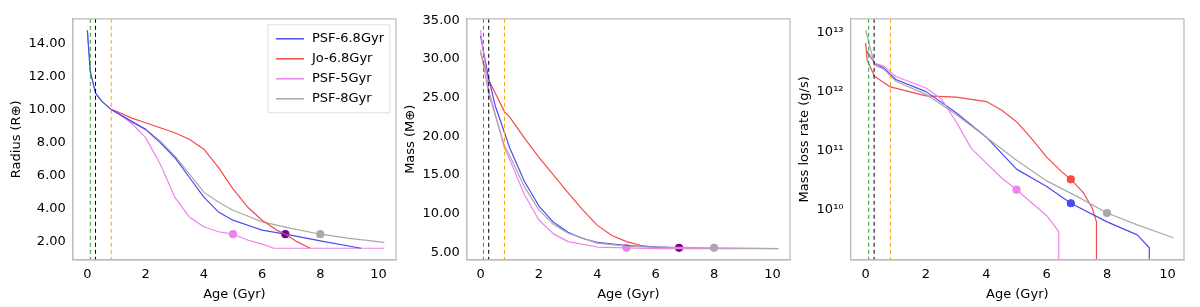  What do you see at coordinates (445, 251) in the screenshot?
I see `y-tick-label: 5.00` at bounding box center [445, 251].